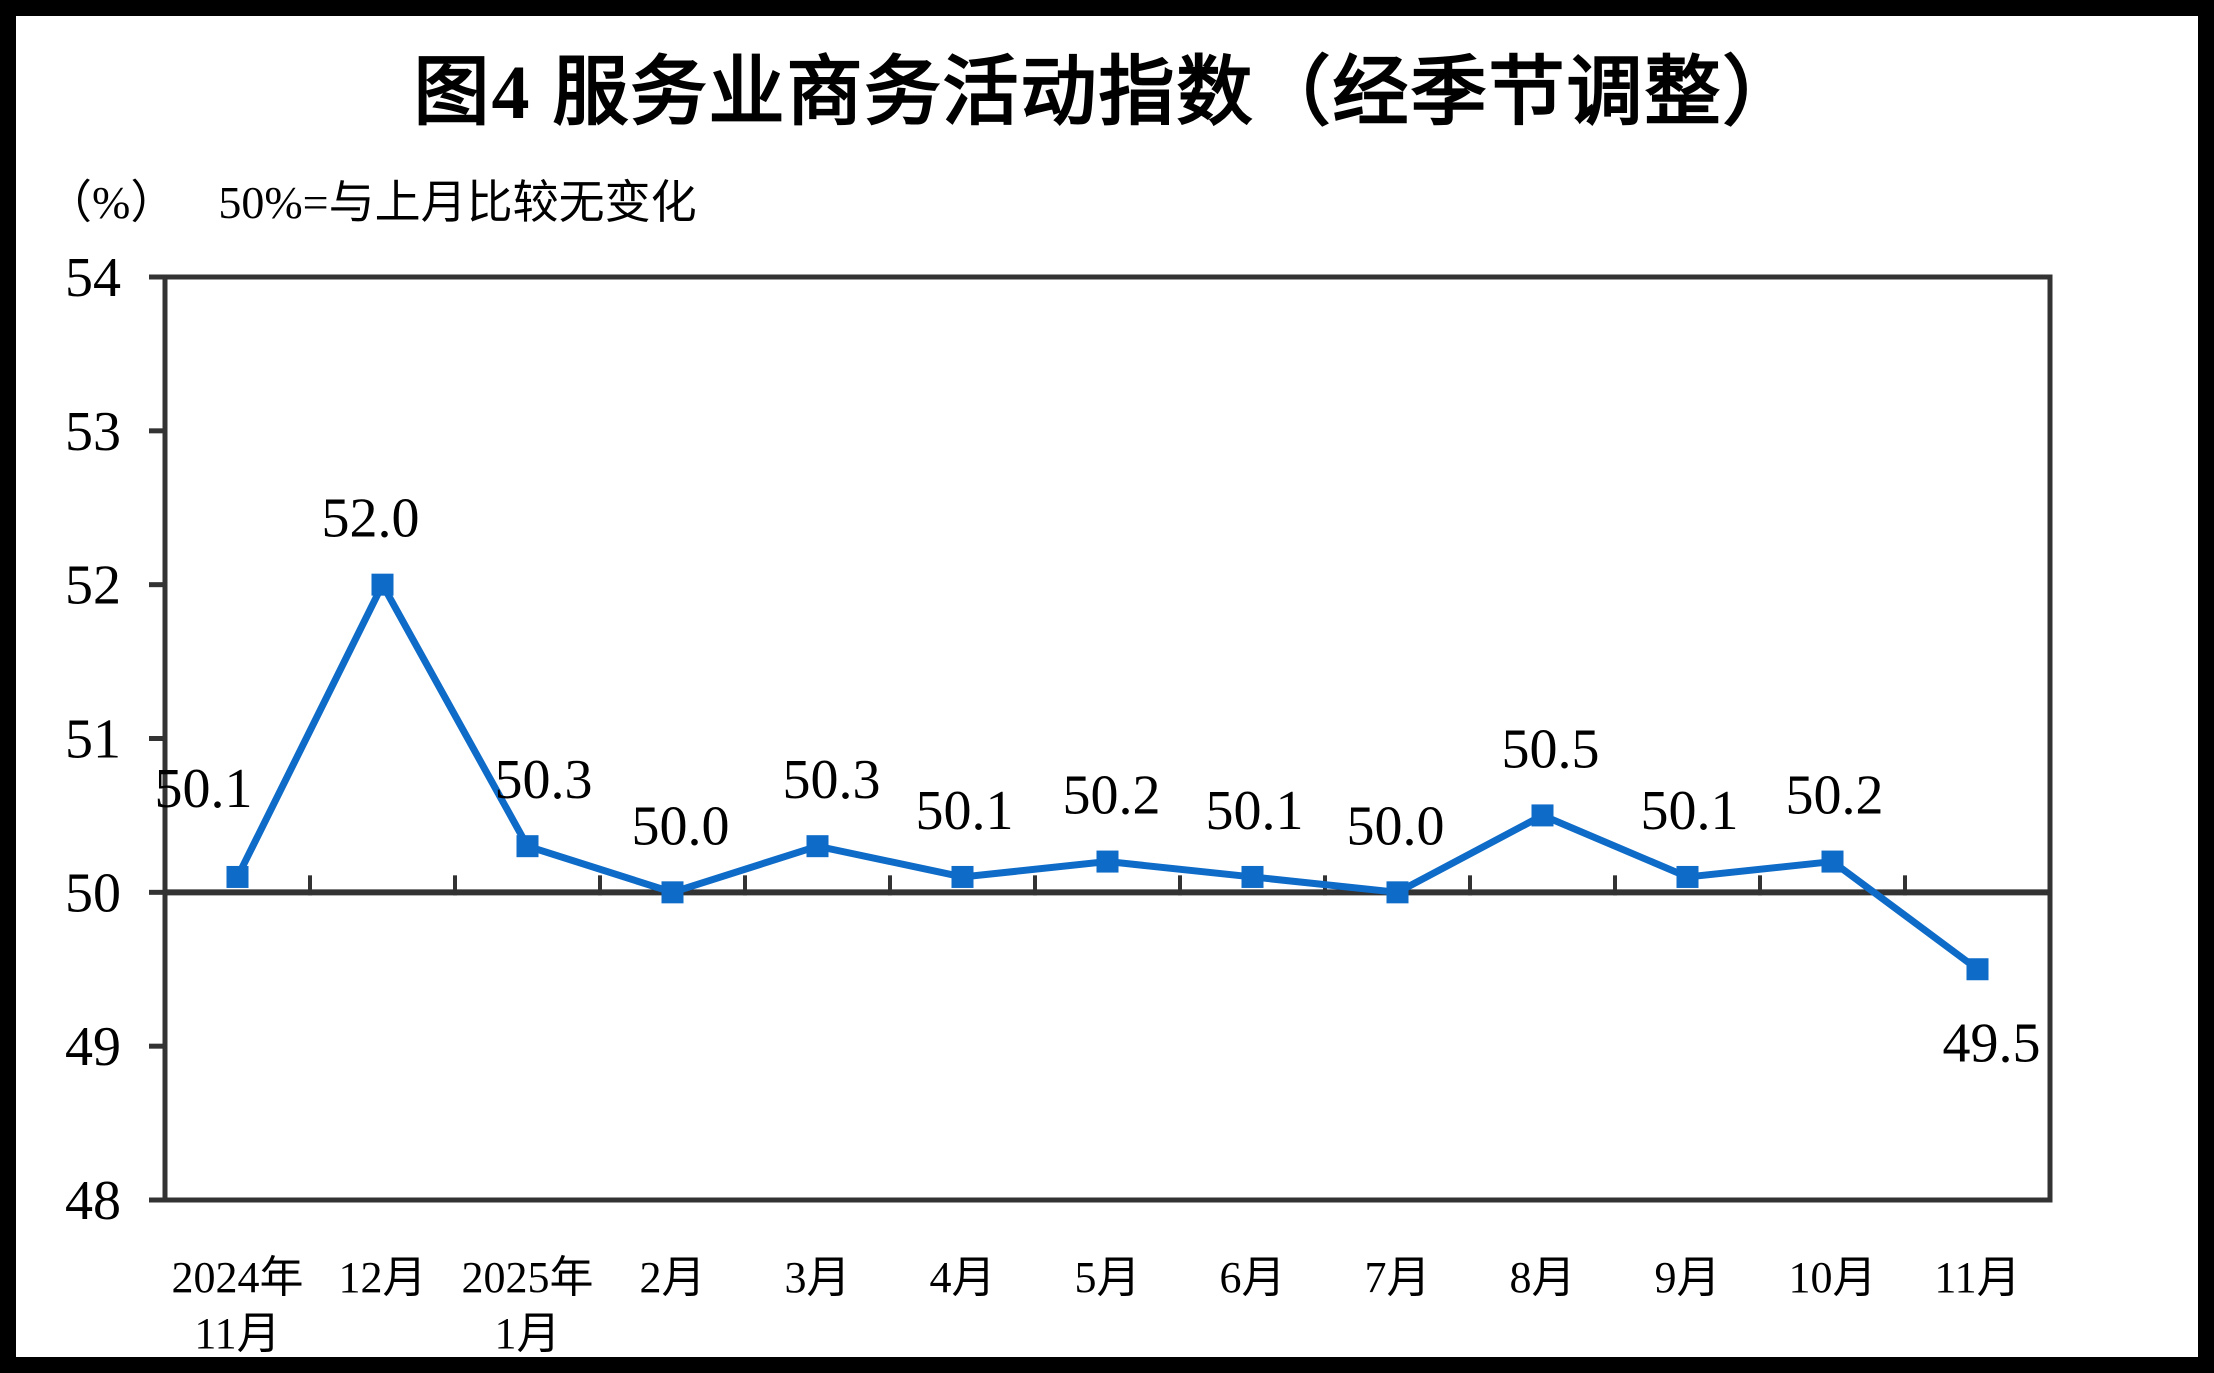  Describe the element at coordinates (457, 202) in the screenshot. I see `baseline-note: 50%=与上月比较无变化` at that location.